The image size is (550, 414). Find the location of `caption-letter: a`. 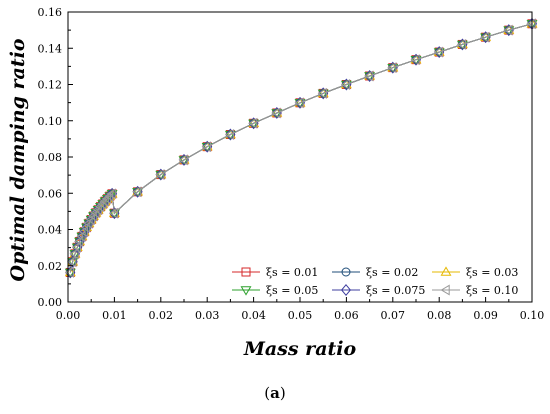

caption-letter: a is located at coordinates (275, 393).